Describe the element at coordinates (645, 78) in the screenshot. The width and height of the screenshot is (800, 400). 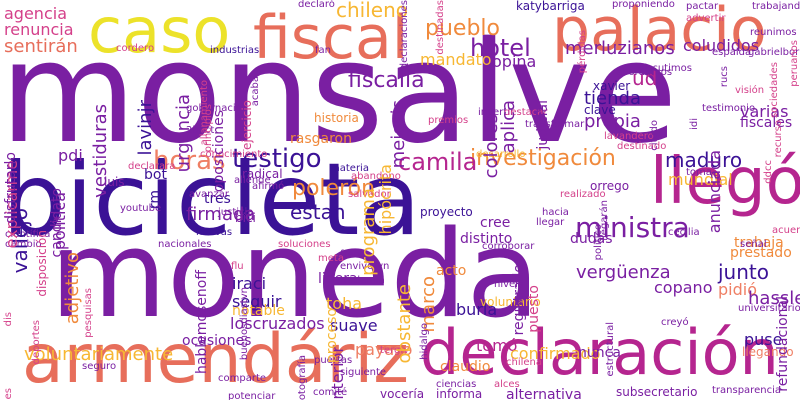
I see `word-ud: ud` at that location.